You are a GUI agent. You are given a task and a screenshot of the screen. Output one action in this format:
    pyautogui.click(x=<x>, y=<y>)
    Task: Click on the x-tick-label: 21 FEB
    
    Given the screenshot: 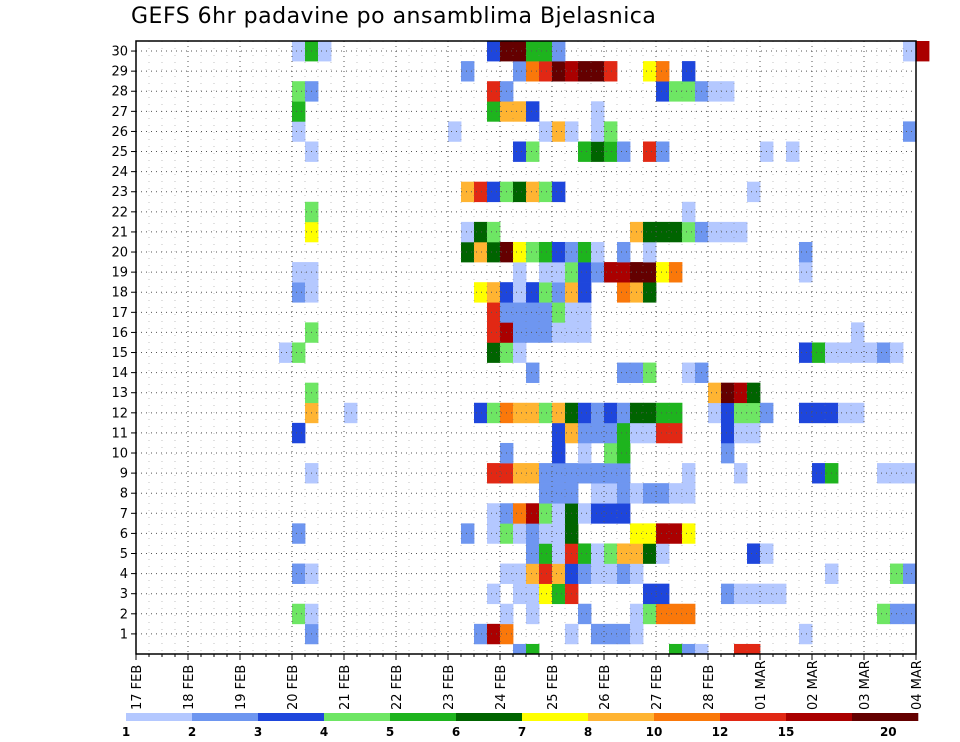 What is the action you would take?
    pyautogui.click(x=345, y=687)
    